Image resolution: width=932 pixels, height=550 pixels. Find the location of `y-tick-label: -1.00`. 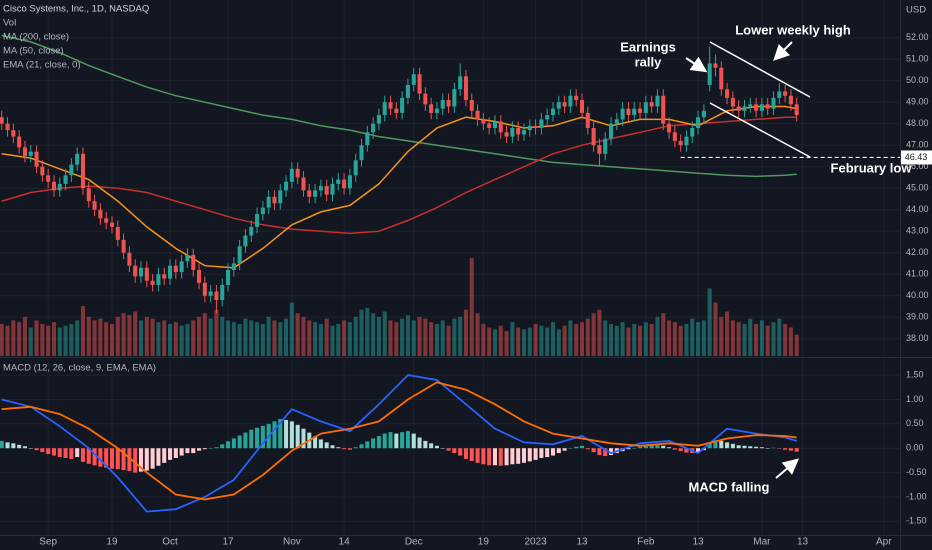

y-tick-label: -1.00 is located at coordinates (916, 496).